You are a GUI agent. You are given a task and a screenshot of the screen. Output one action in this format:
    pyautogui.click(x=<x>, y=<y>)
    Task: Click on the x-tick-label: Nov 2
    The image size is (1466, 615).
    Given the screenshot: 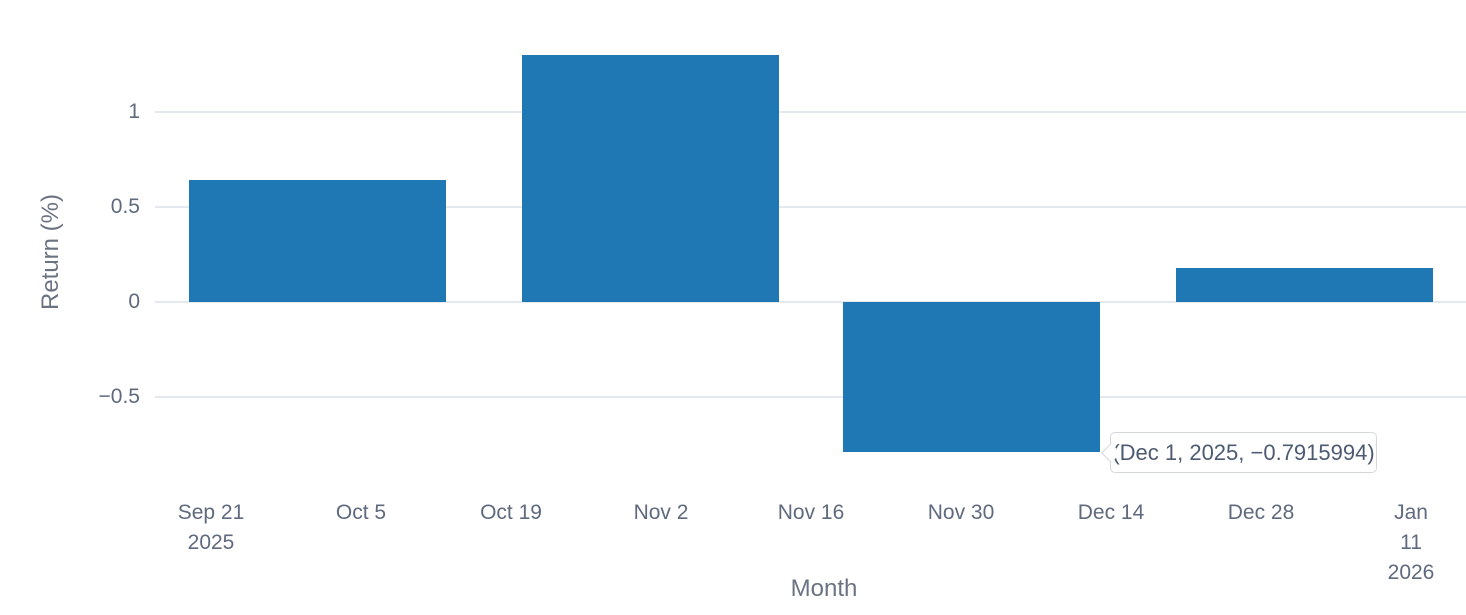 What is the action you would take?
    pyautogui.click(x=661, y=512)
    